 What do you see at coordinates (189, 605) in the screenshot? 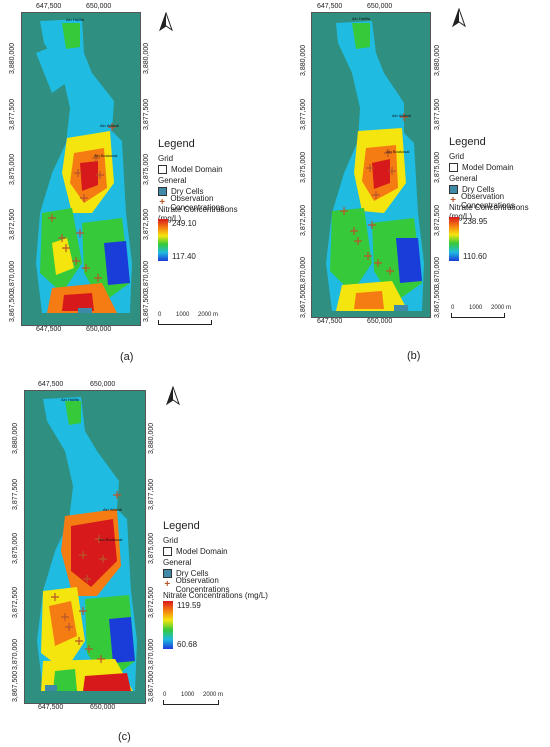
I see `ramp-max: 119.59` at bounding box center [189, 605].